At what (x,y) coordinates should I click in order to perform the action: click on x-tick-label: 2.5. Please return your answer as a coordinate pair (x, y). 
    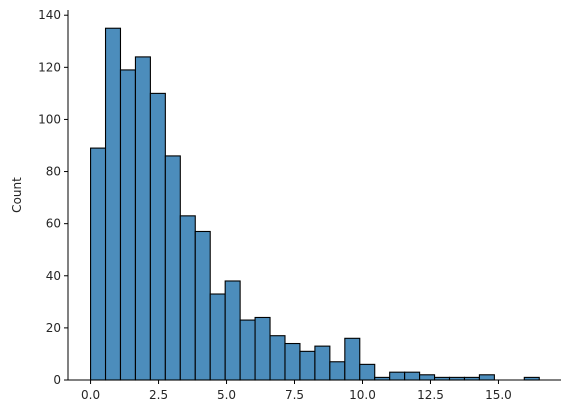
    Looking at the image, I should click on (158, 395).